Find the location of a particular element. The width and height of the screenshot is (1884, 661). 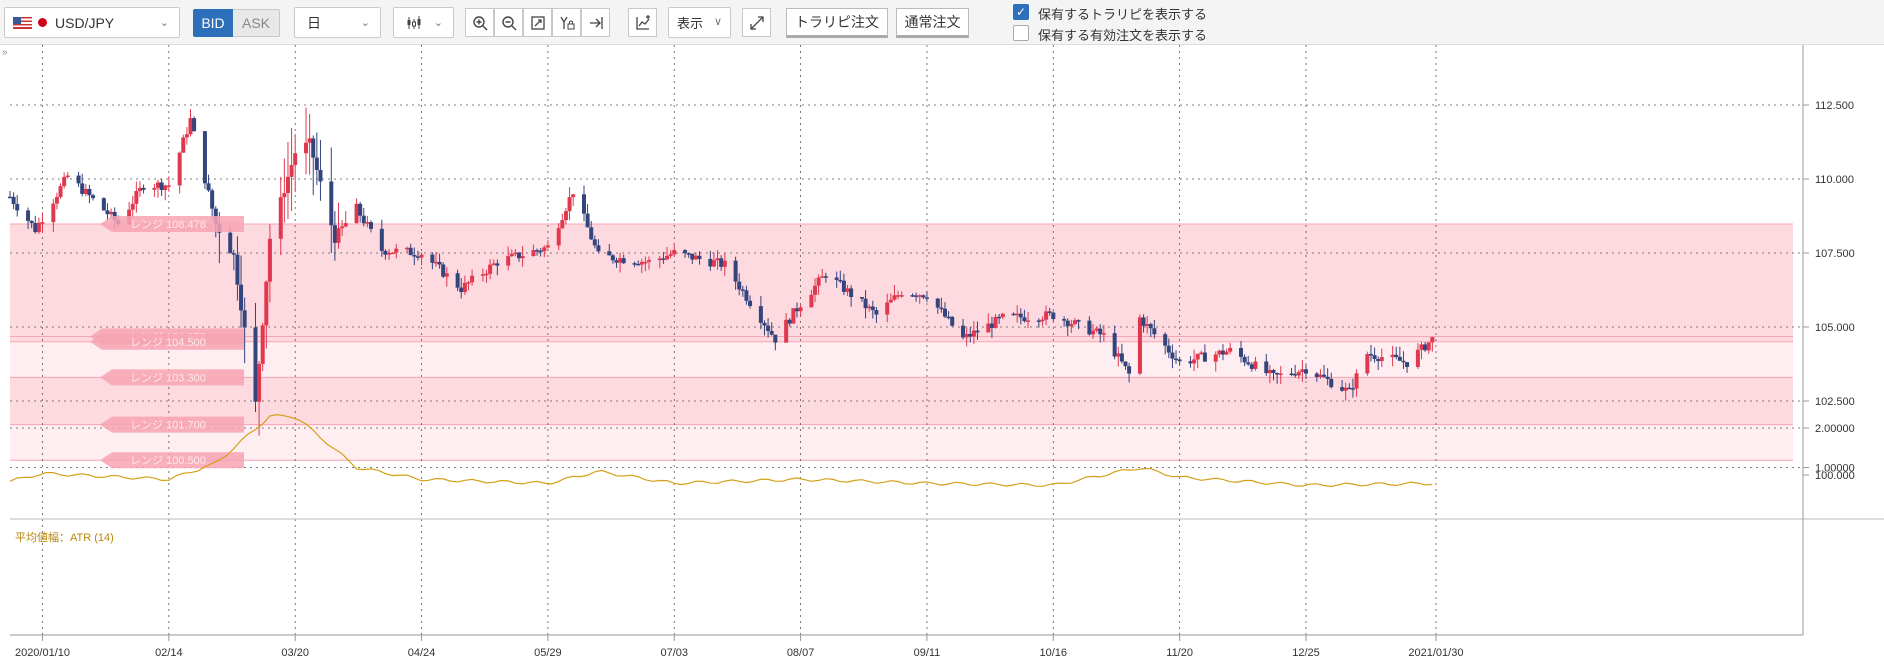

fit-view-button is located at coordinates (537, 22).